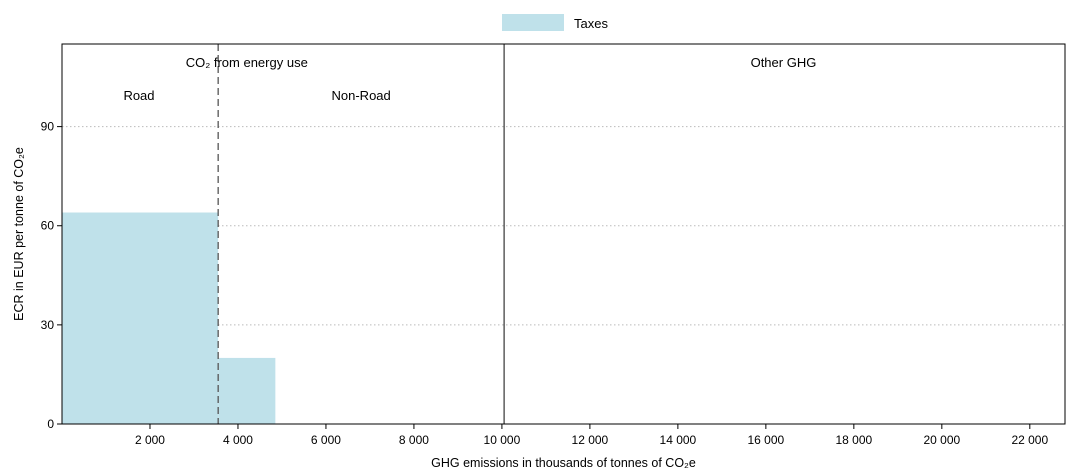 This screenshot has height=472, width=1066. What do you see at coordinates (48, 325) in the screenshot?
I see `y-tick-label-30: 30` at bounding box center [48, 325].